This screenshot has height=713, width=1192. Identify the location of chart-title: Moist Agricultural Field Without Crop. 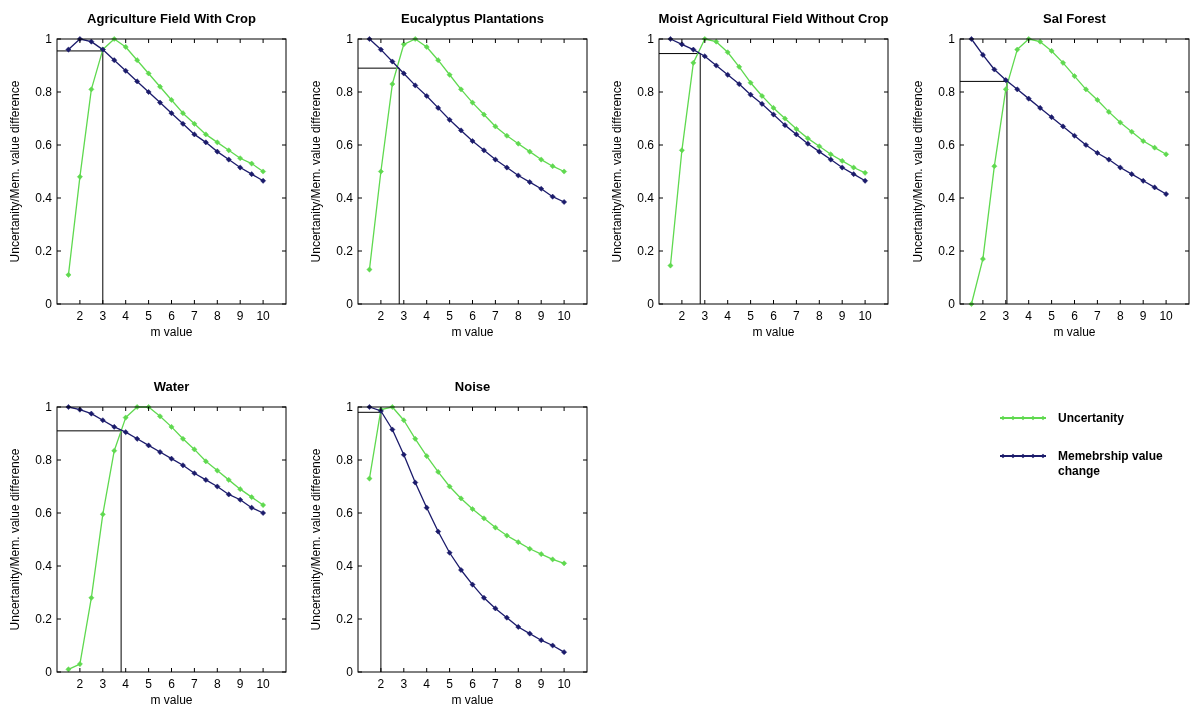
(773, 18).